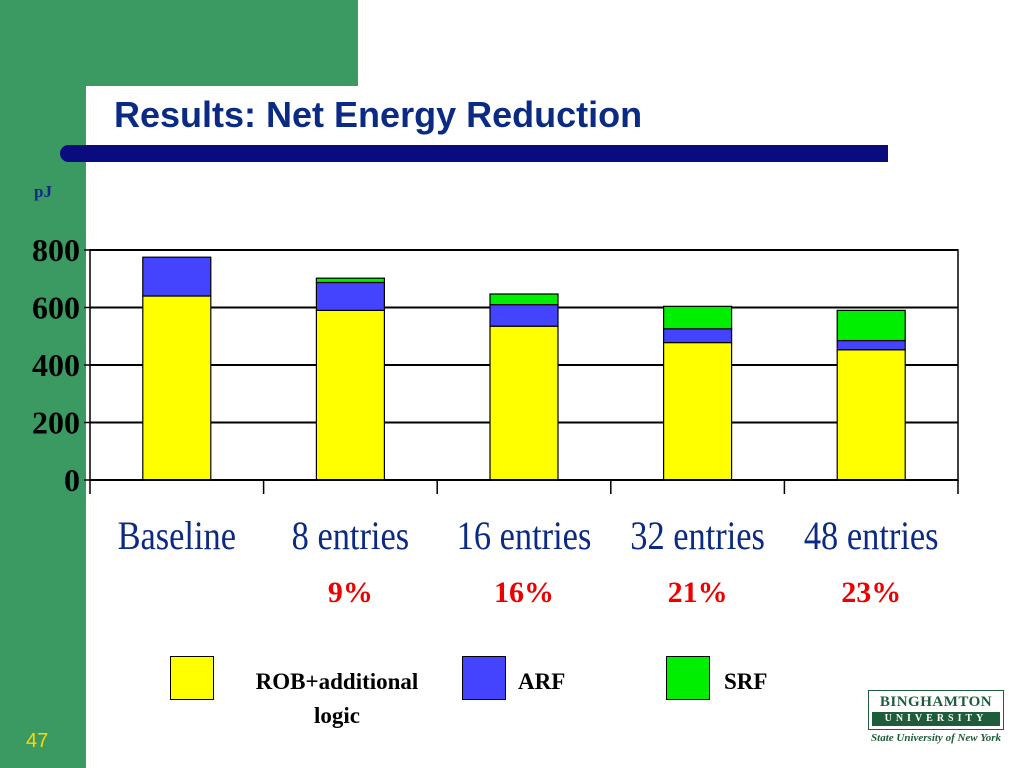 Image resolution: width=1024 pixels, height=768 pixels. Describe the element at coordinates (524, 592) in the screenshot. I see `percent-reduction-label-2: 16%` at that location.